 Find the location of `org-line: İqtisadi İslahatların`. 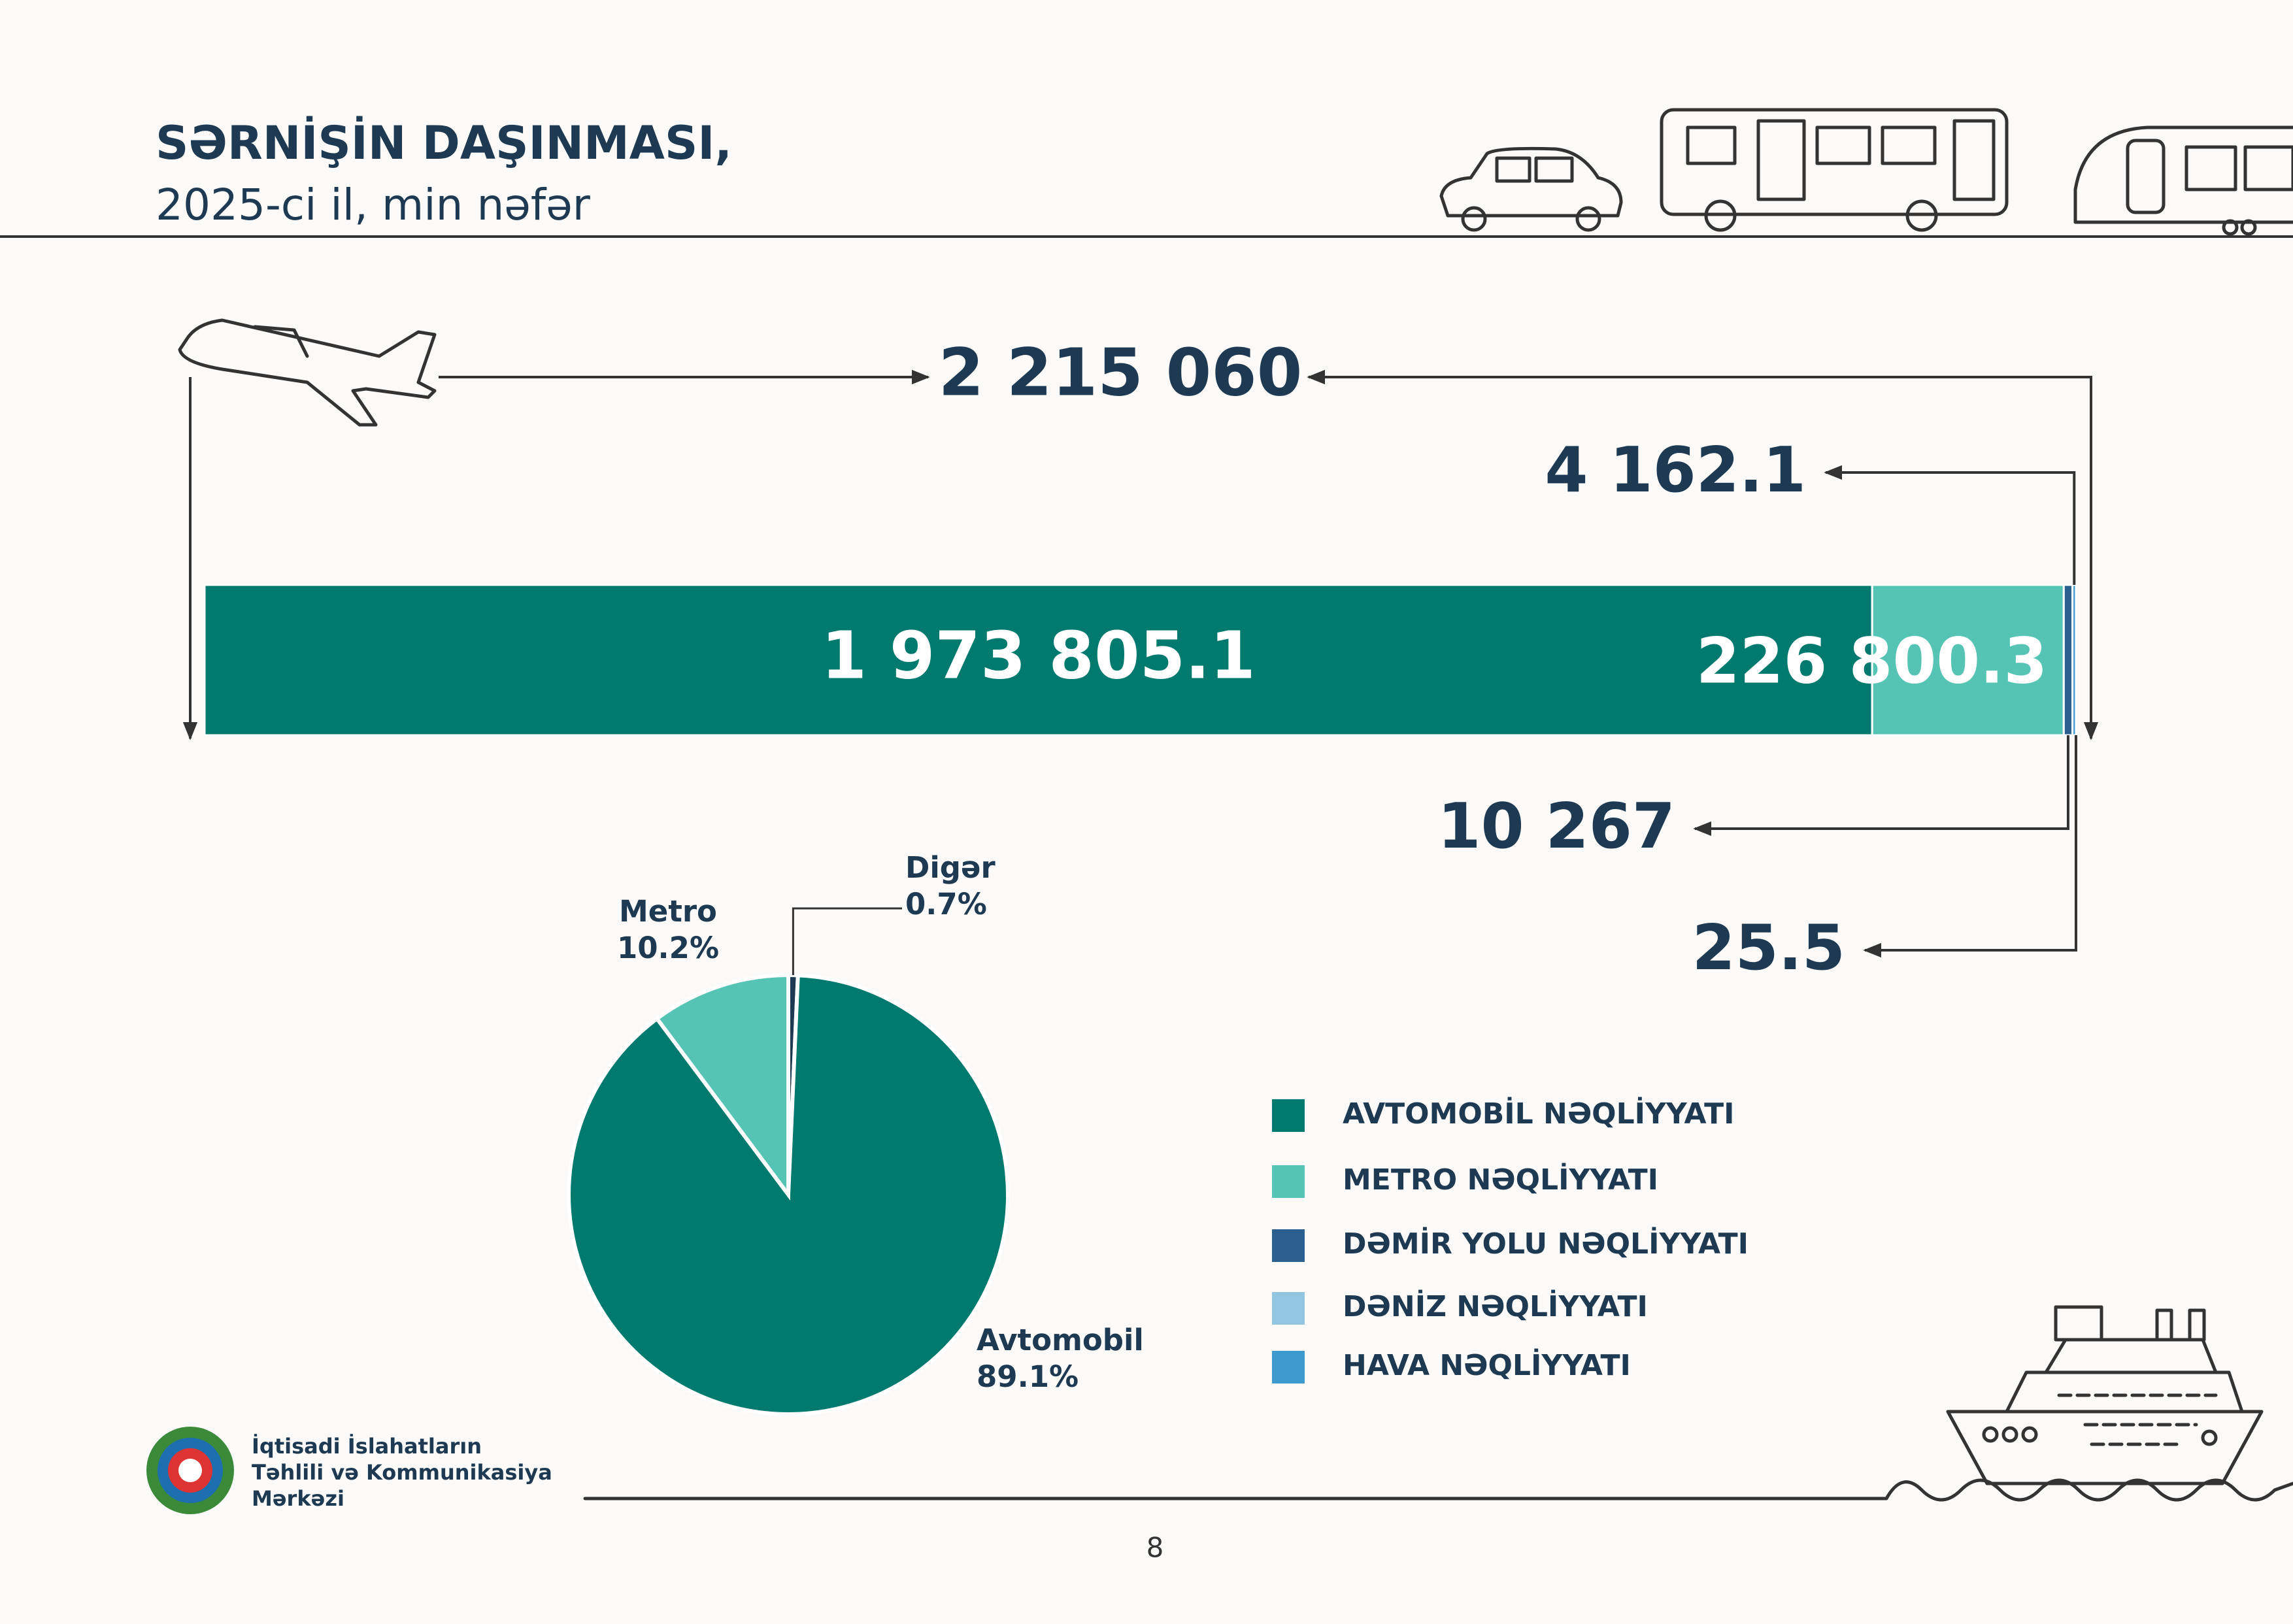

org-line: İqtisadi İslahatların is located at coordinates (367, 1446).